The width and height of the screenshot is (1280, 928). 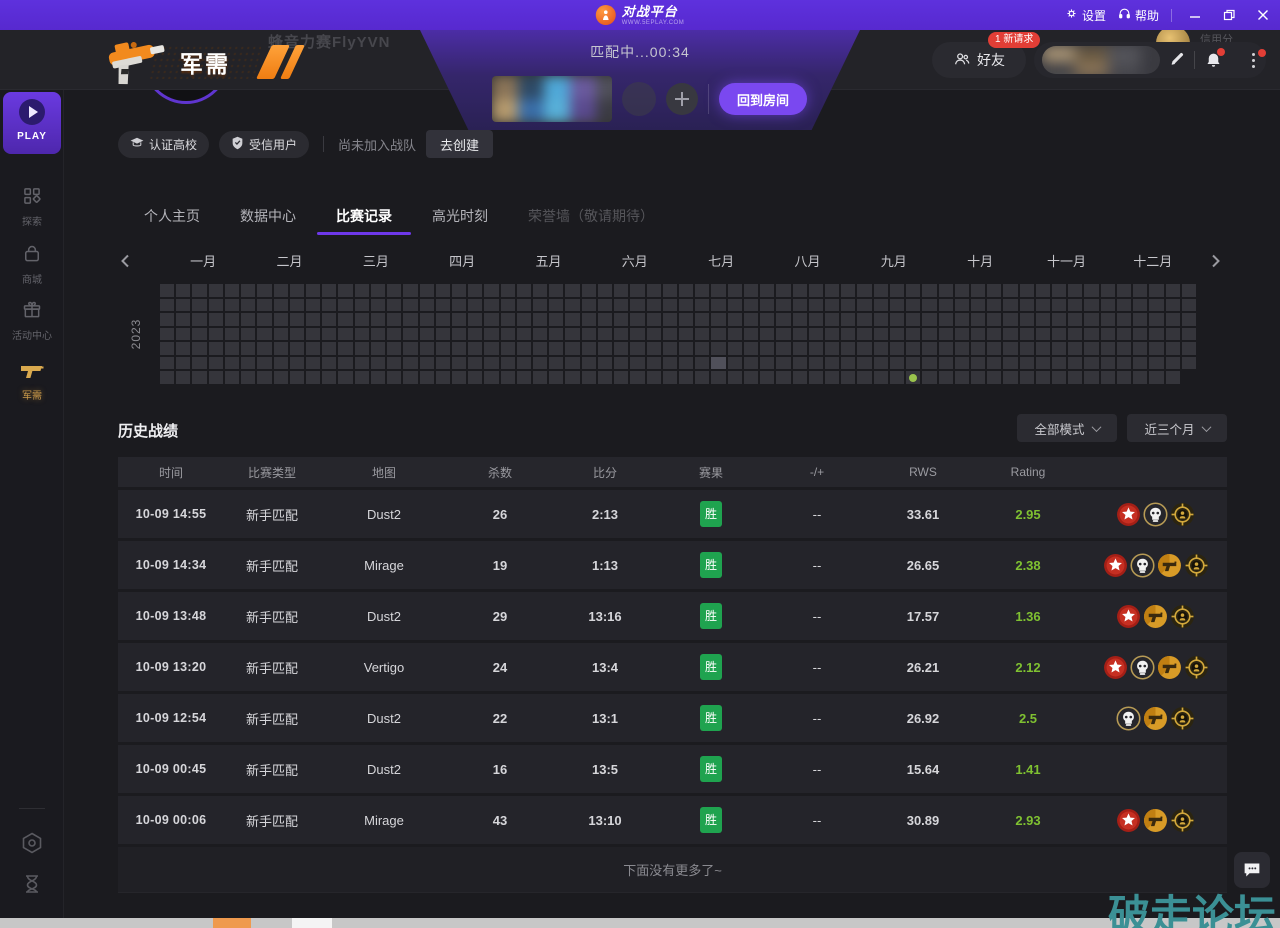 I want to click on sidebar-item-explore: 探索, so click(x=32, y=207).